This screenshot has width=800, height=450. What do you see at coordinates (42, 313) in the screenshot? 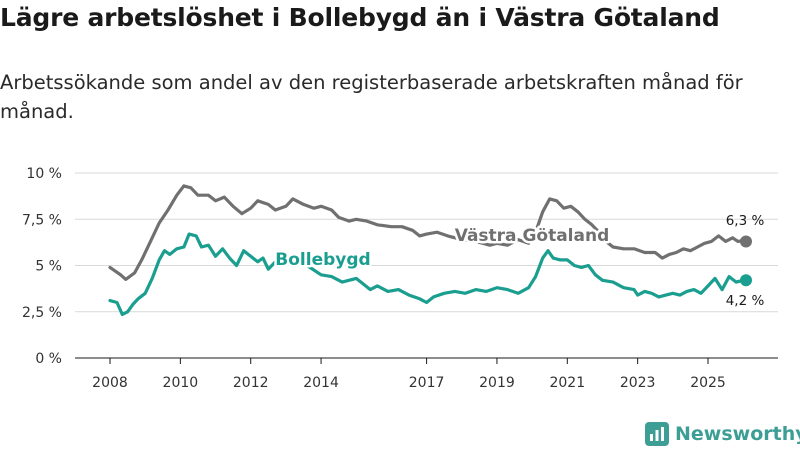
I see `y-tick-label: 2,5 %` at bounding box center [42, 313].